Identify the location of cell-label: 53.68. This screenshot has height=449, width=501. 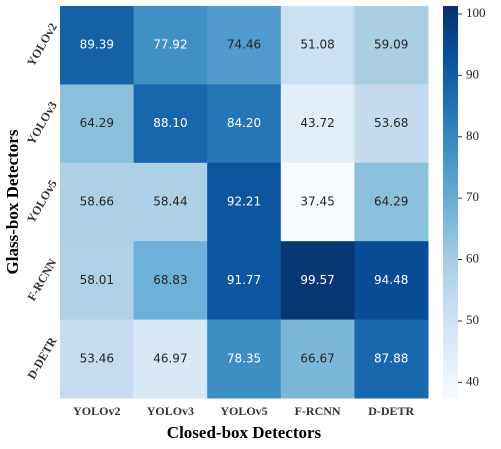
(391, 123).